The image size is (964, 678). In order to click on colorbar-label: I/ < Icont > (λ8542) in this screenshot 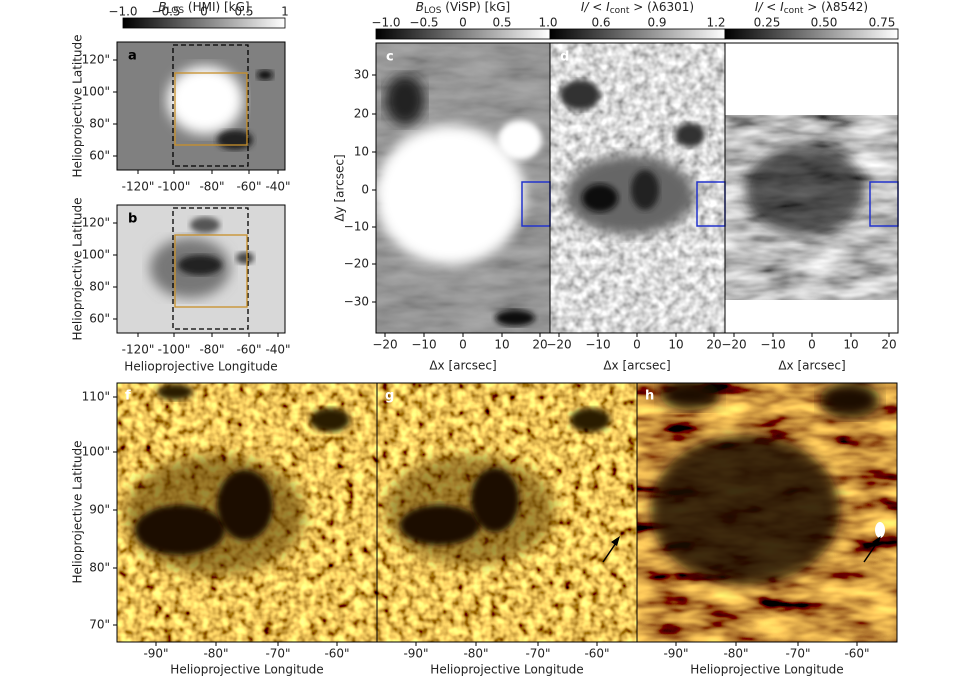, I will do `click(811, 8)`.